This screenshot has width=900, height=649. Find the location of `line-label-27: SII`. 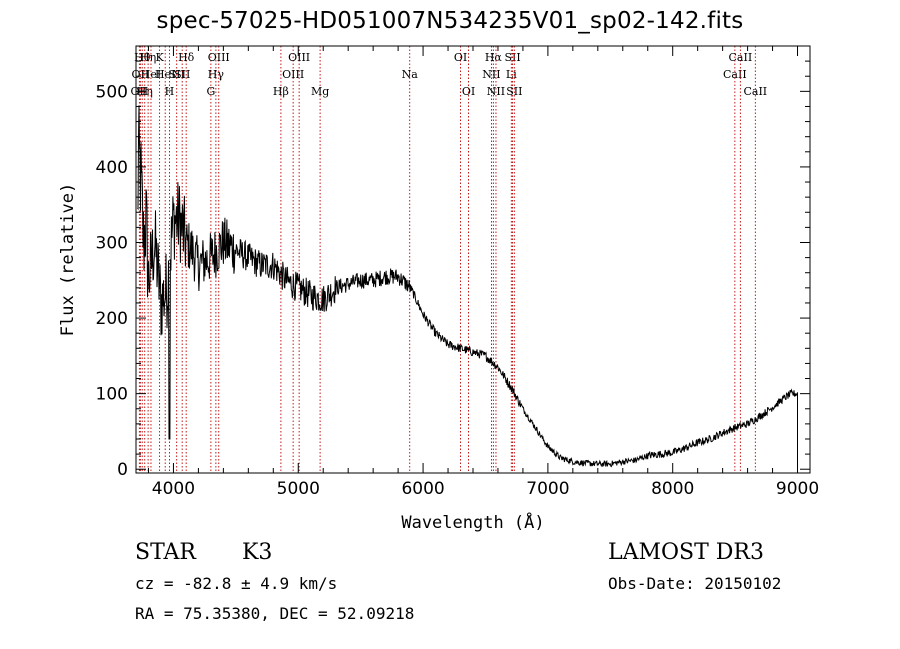

line-label-27: SII is located at coordinates (514, 91).